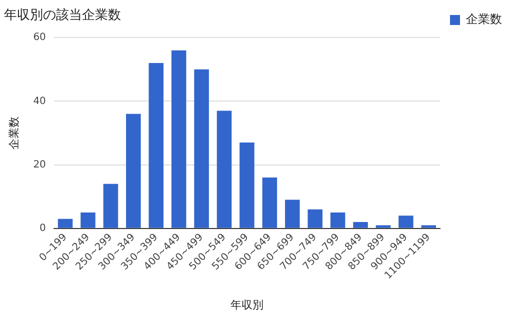  I want to click on y-tick-label: 40, so click(39, 101).